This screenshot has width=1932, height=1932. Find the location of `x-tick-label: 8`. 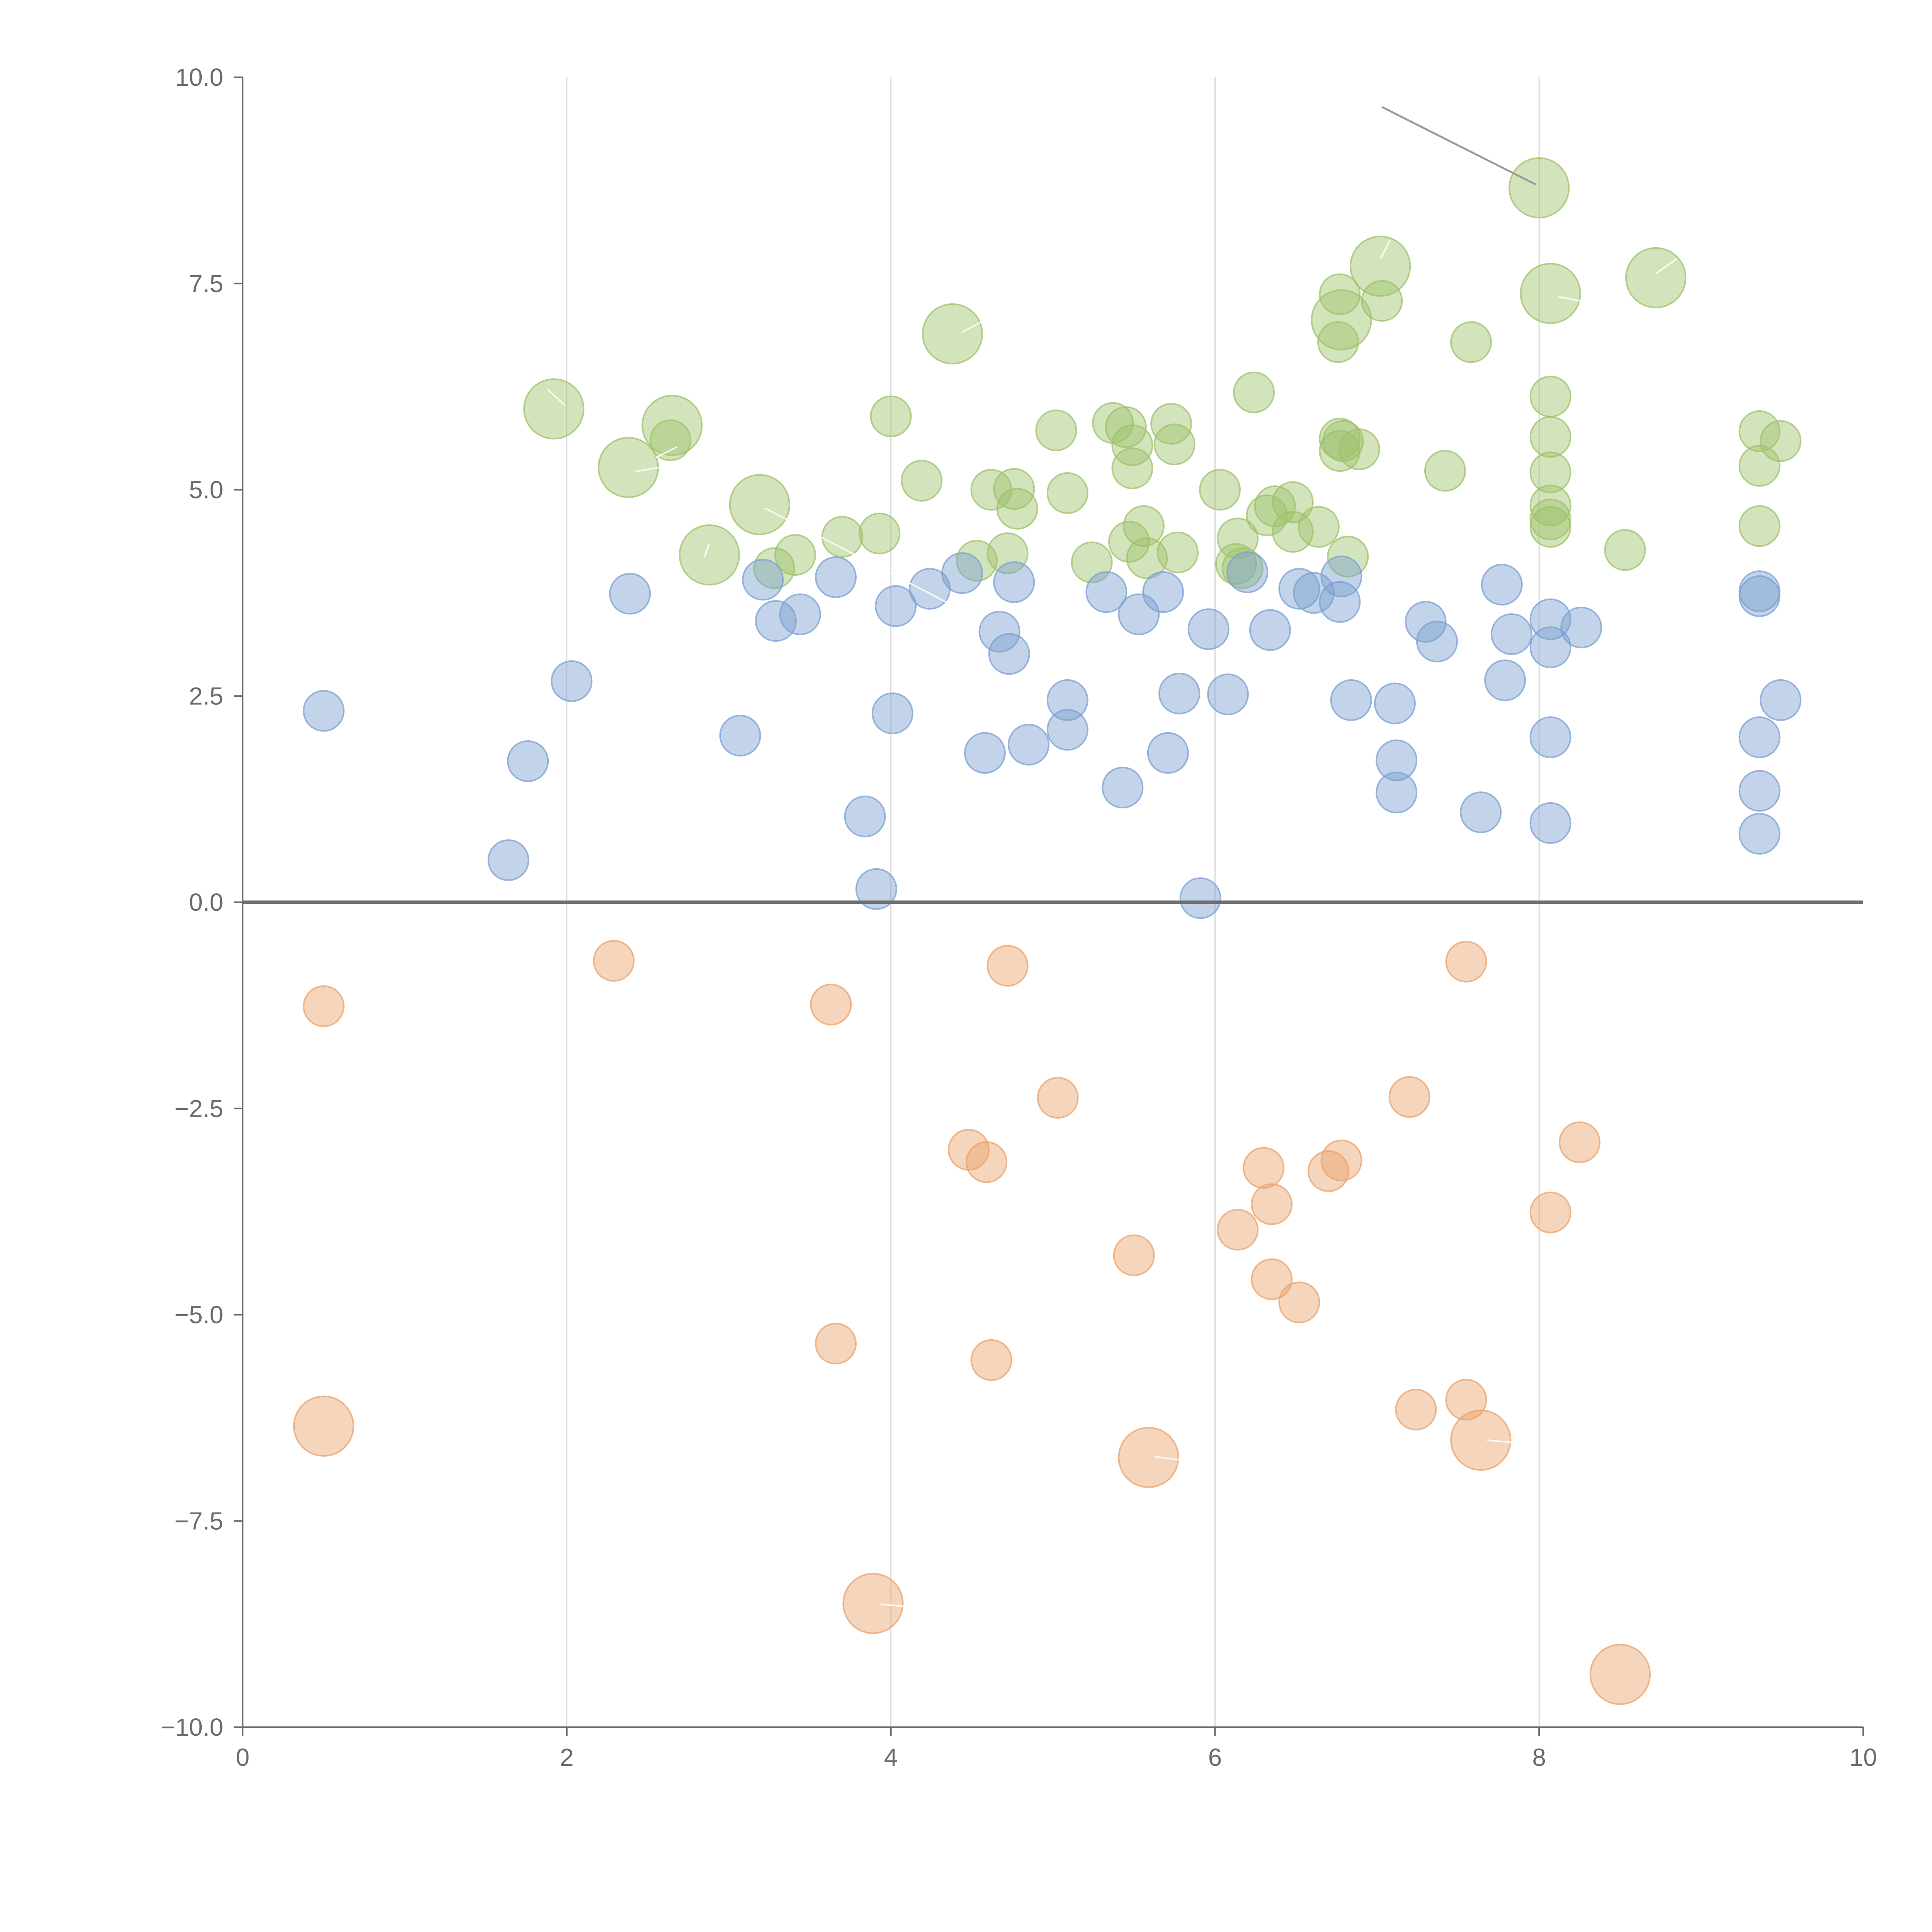

x-tick-label: 8 is located at coordinates (1539, 1757).